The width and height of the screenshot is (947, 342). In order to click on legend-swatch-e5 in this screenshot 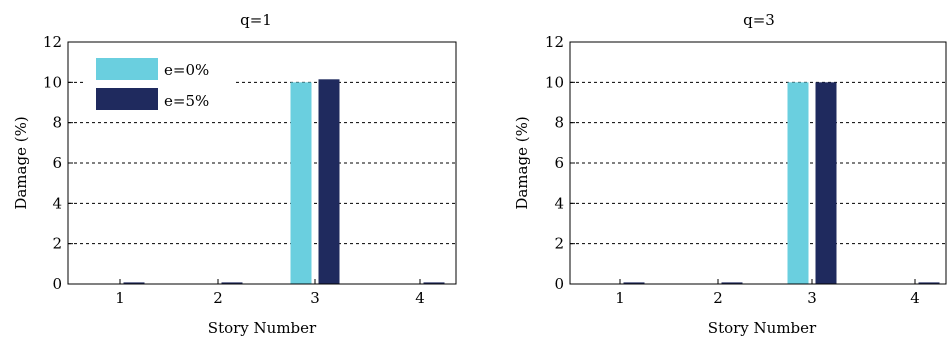, I will do `click(127, 99)`.